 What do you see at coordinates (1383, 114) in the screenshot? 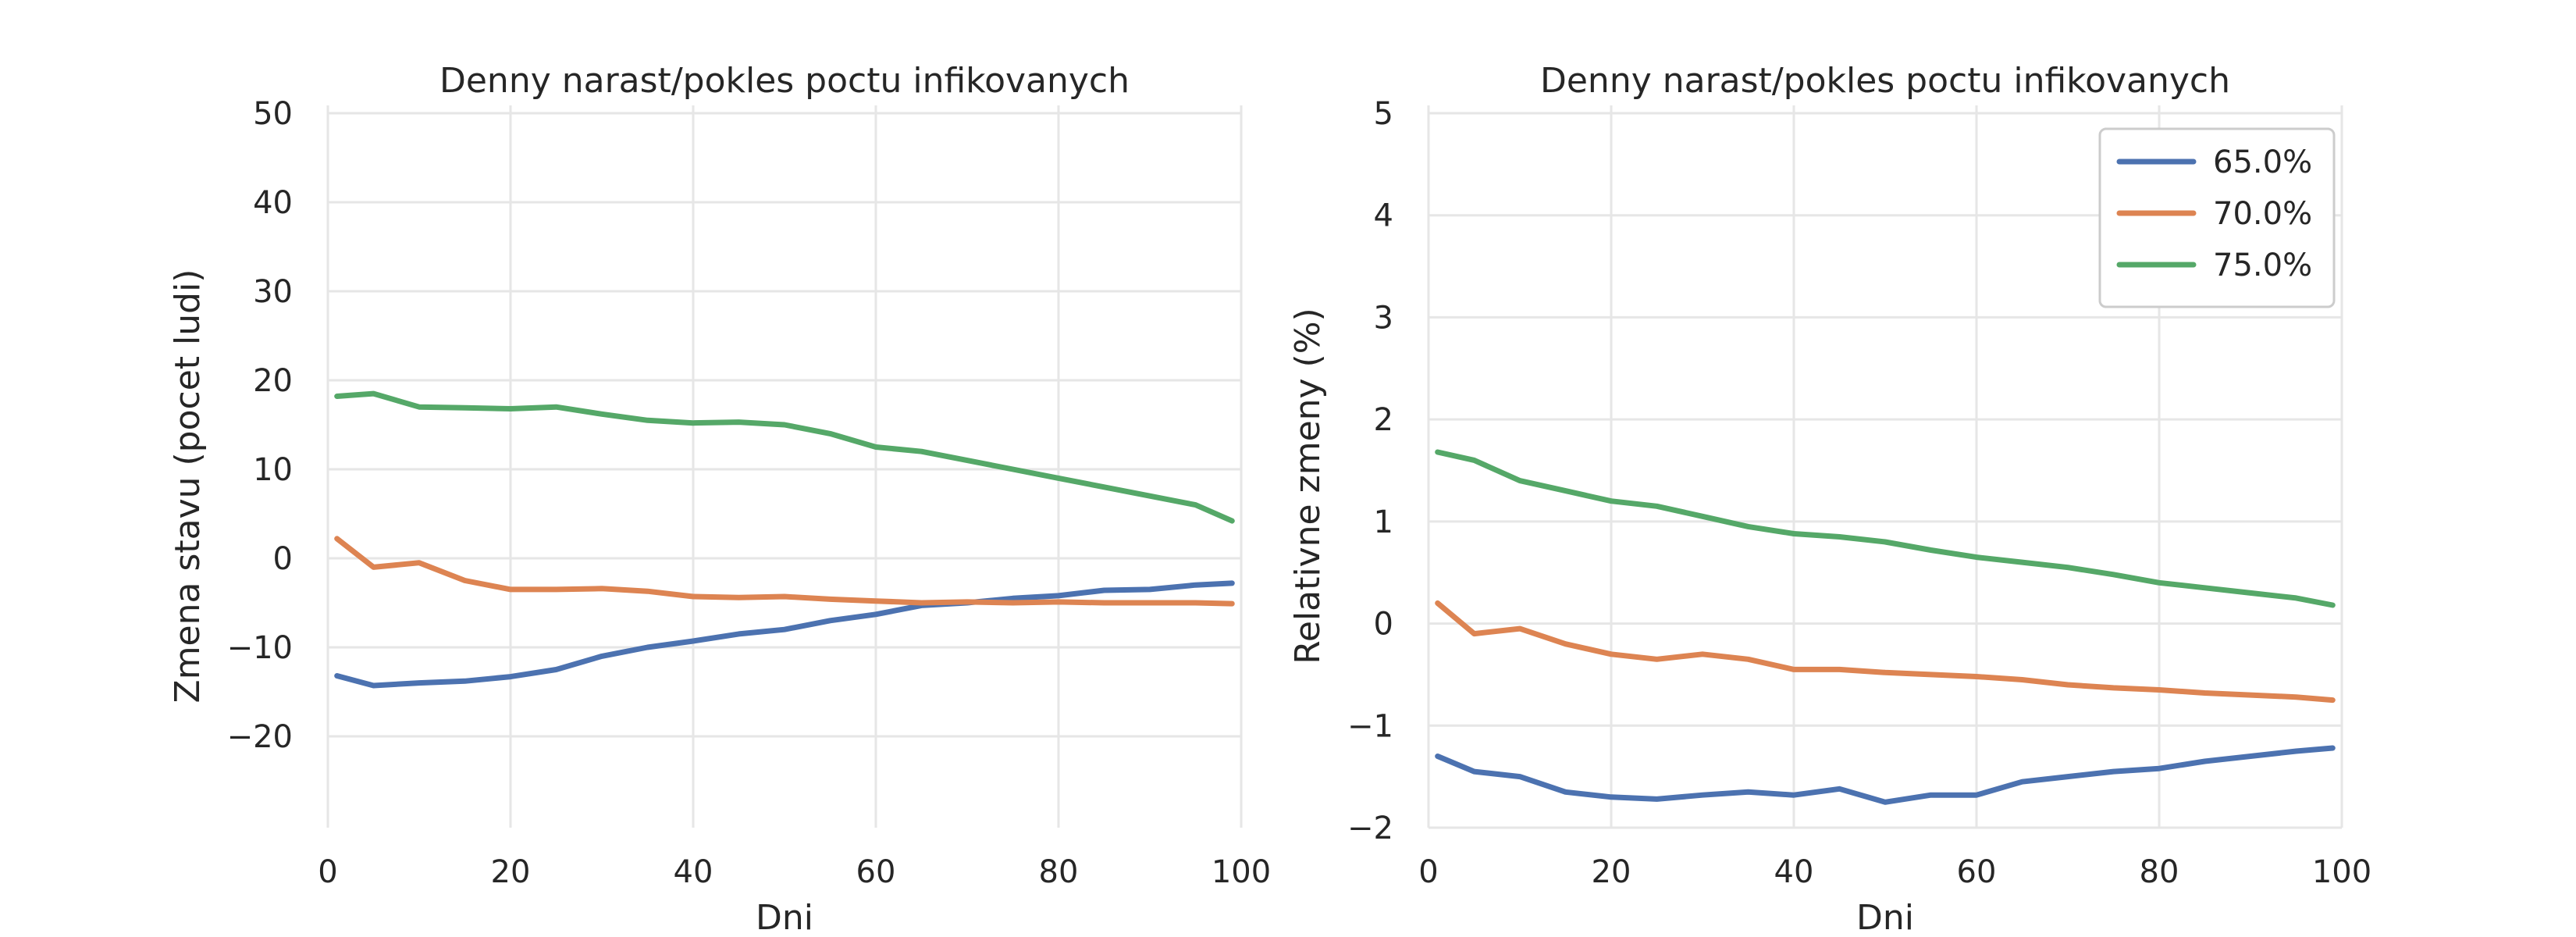
I see `y-tick-label: 5` at bounding box center [1383, 114].